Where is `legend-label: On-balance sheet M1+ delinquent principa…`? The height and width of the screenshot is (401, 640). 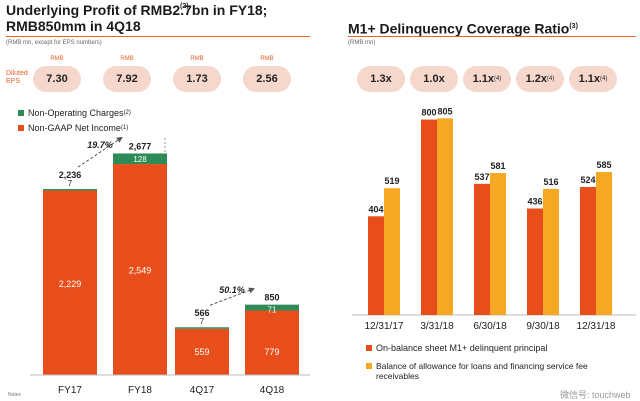
legend-label: On-balance sheet M1+ delinquent principa… is located at coordinates (462, 348).